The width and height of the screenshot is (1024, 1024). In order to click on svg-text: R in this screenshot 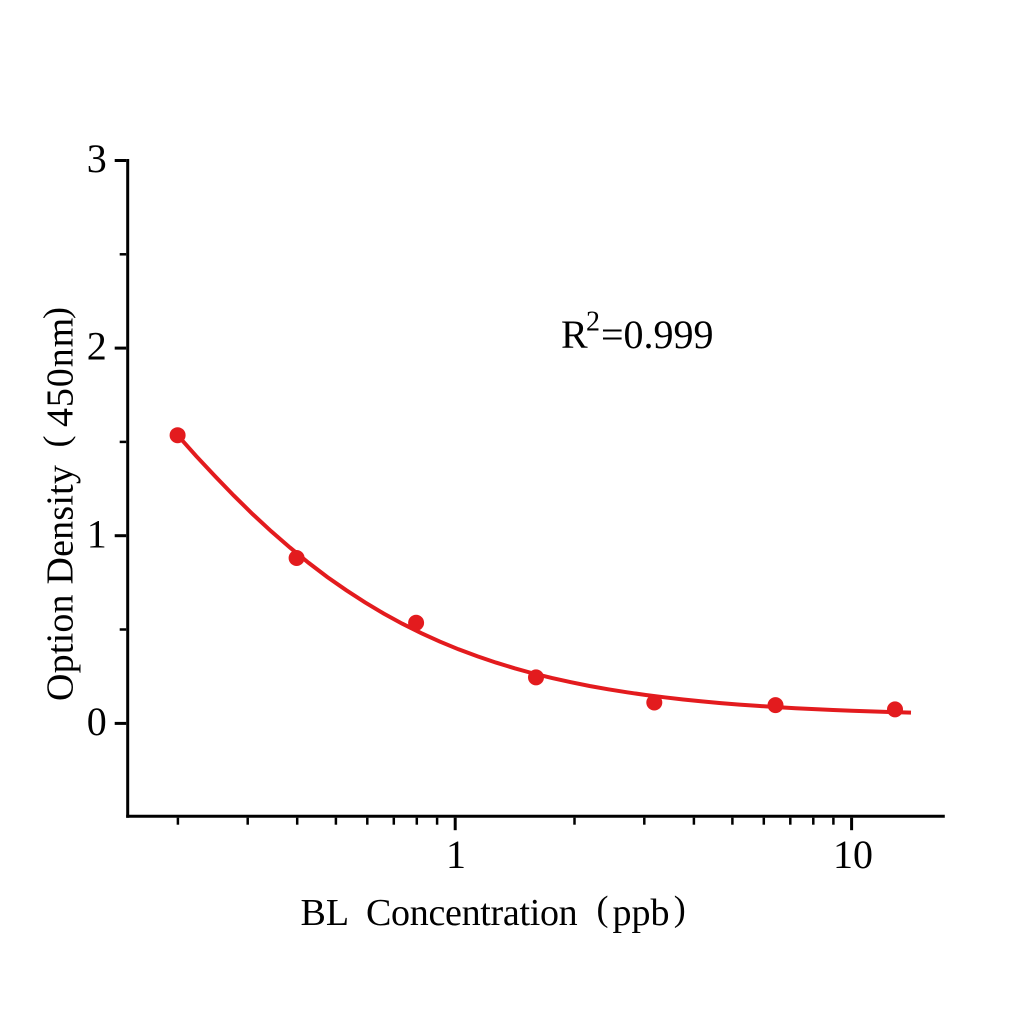, I will do `click(574, 334)`.